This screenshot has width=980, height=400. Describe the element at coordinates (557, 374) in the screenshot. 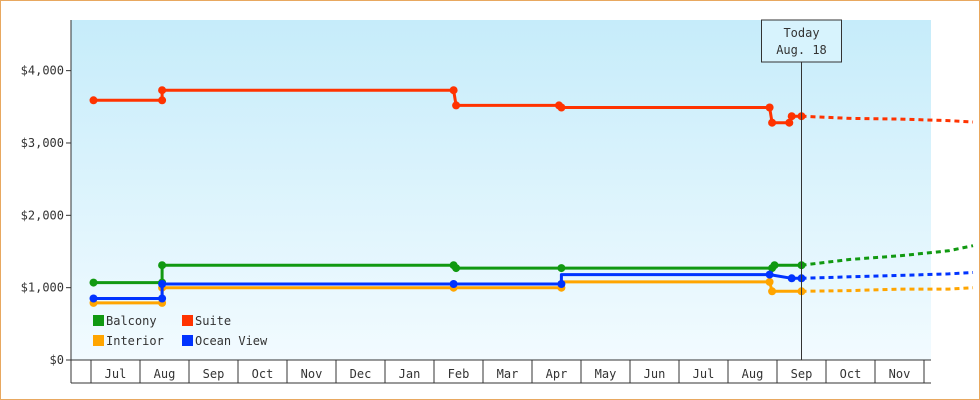

I see `x-tick-label: Apr` at that location.